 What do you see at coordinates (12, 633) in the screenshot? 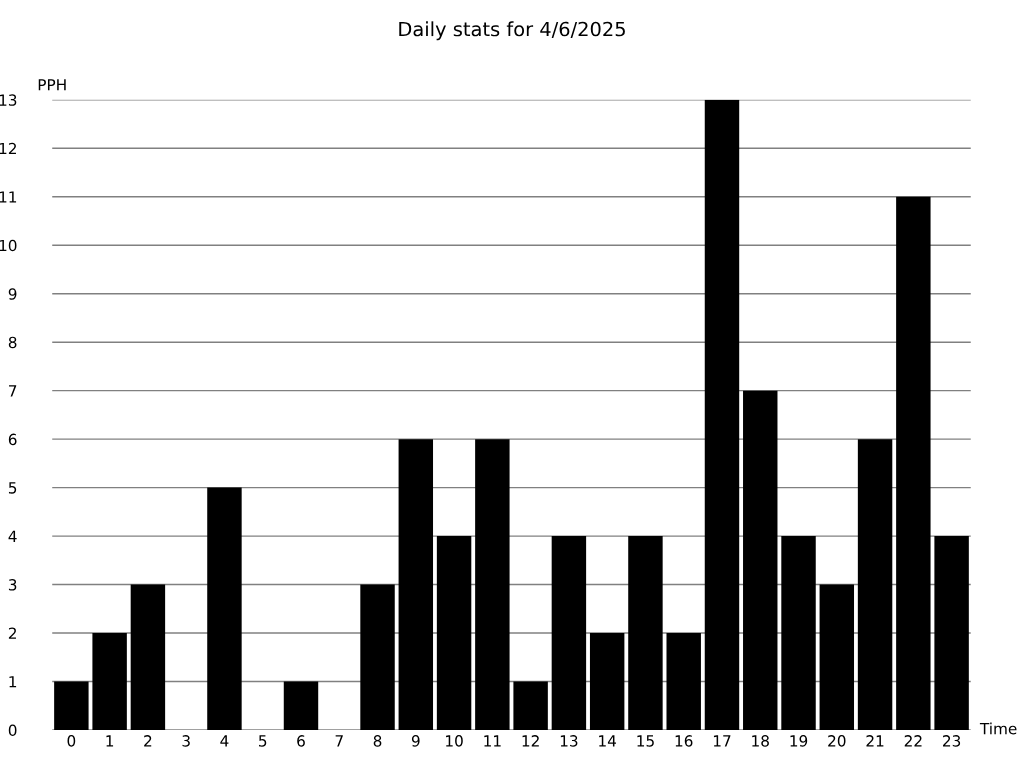
I see `y-tick-label: 2` at bounding box center [12, 633].